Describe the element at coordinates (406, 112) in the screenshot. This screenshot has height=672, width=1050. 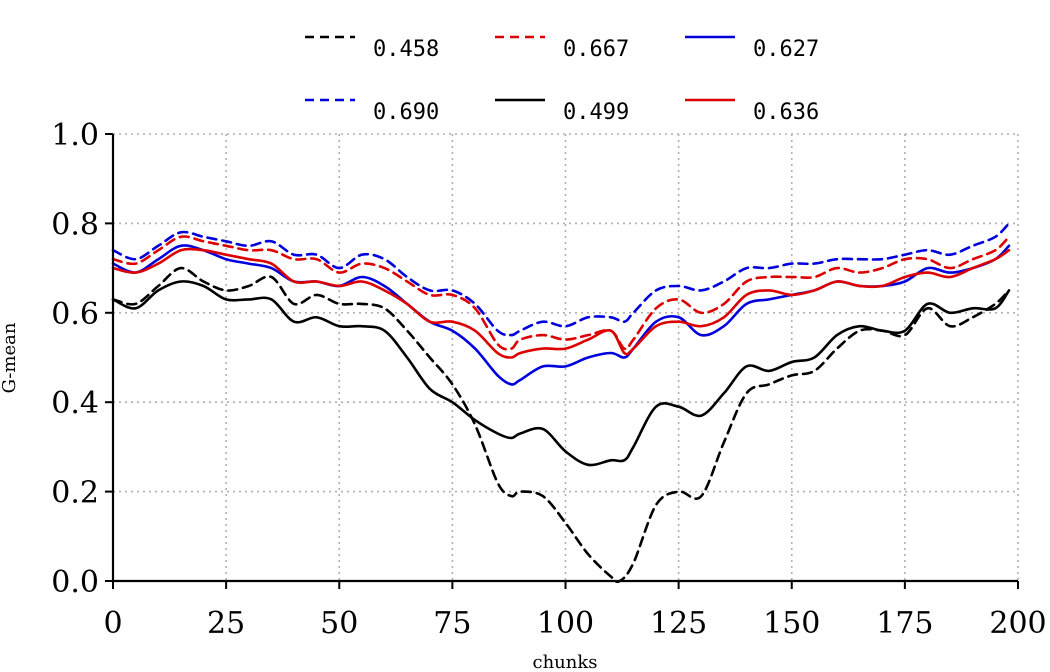
I see `legend-label: 0.690` at that location.